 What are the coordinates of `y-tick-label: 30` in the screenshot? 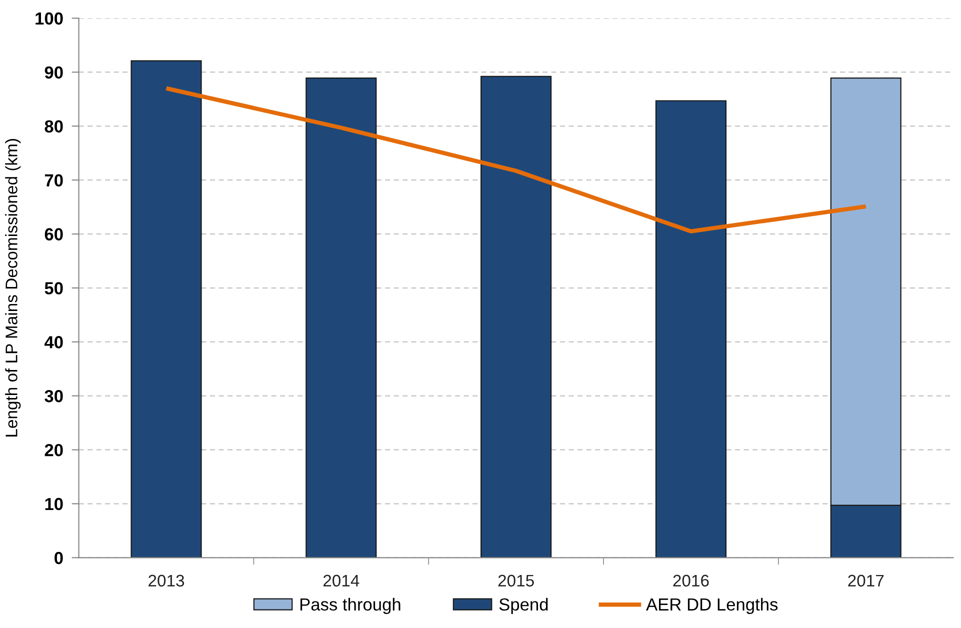 It's located at (53, 396).